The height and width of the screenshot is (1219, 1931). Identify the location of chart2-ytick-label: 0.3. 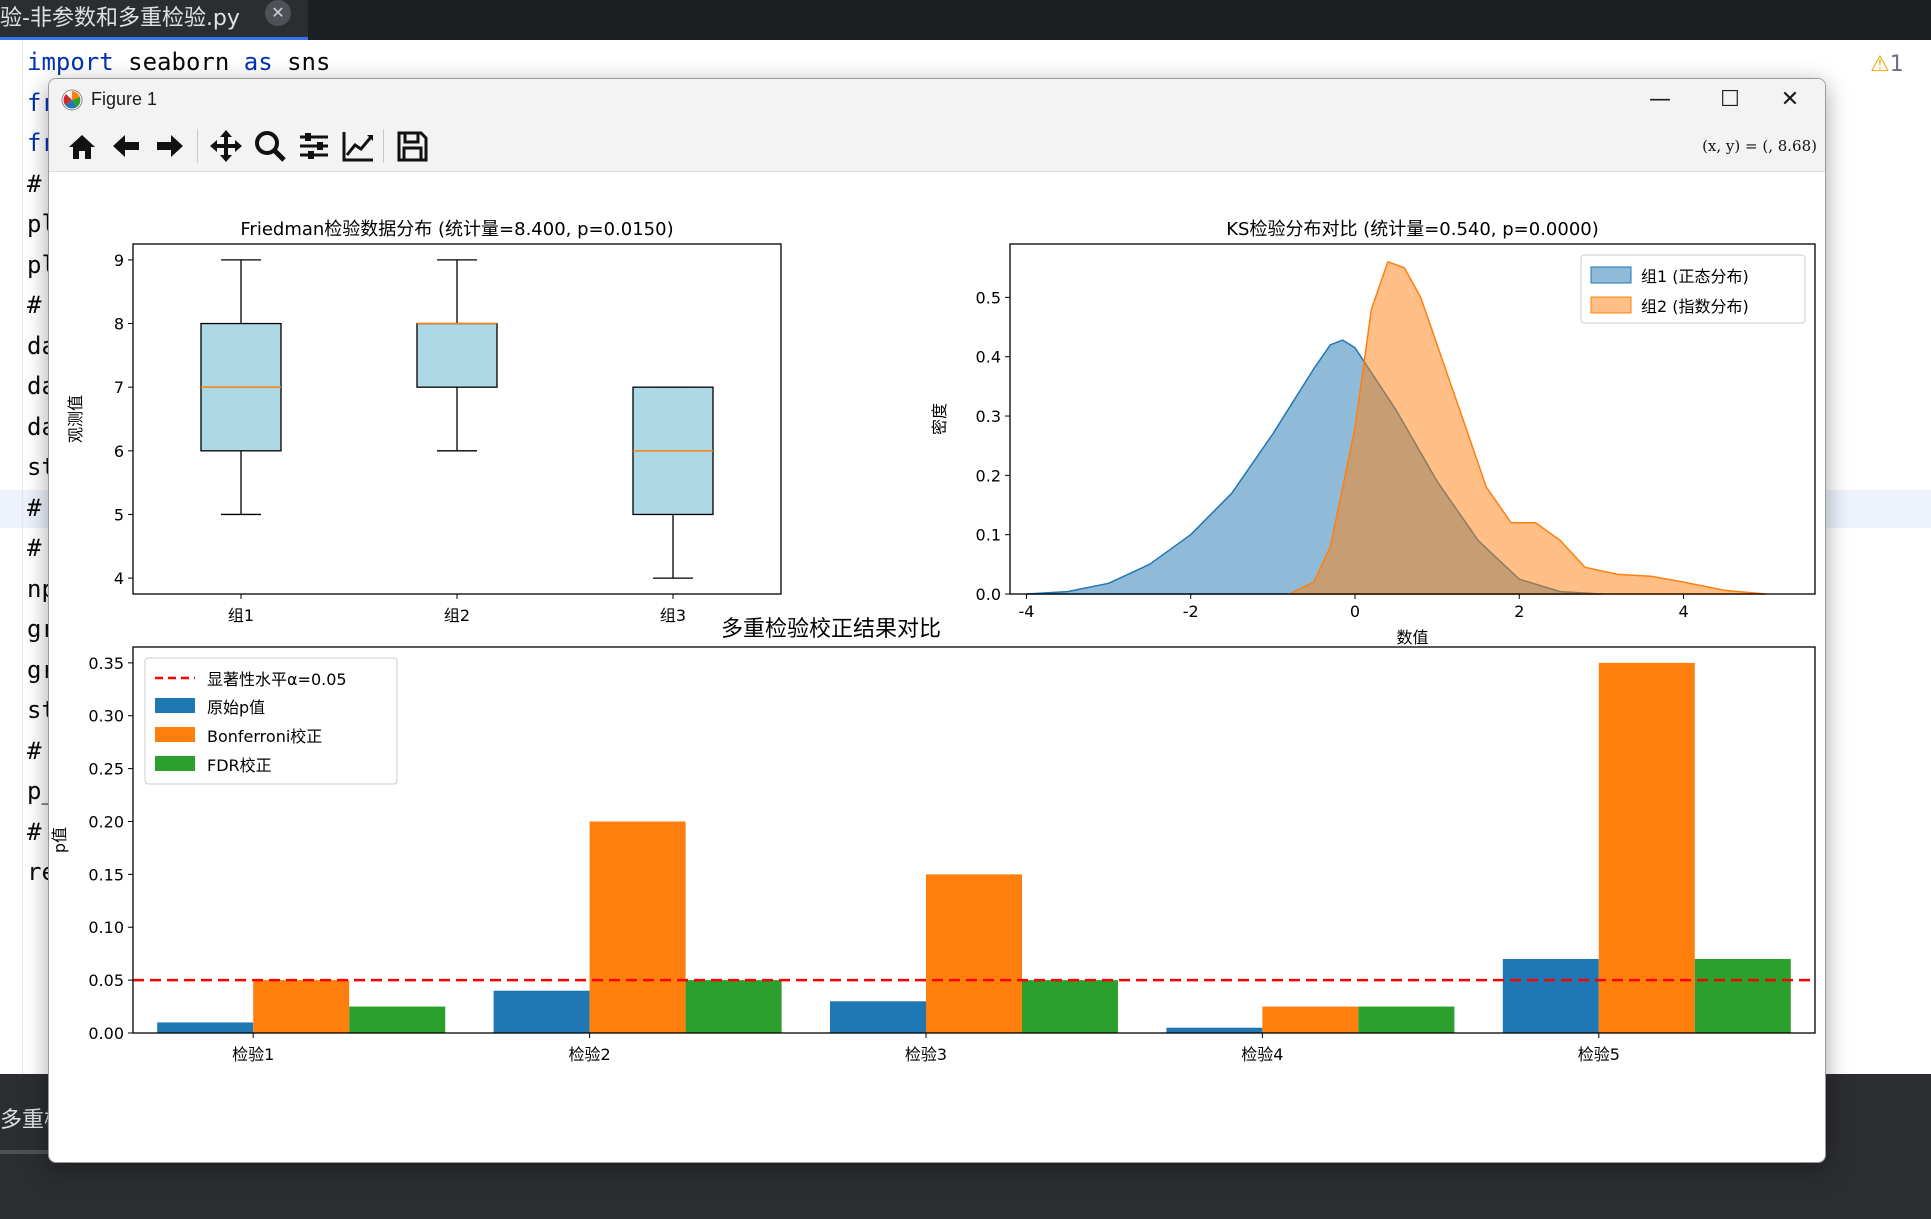
(988, 416).